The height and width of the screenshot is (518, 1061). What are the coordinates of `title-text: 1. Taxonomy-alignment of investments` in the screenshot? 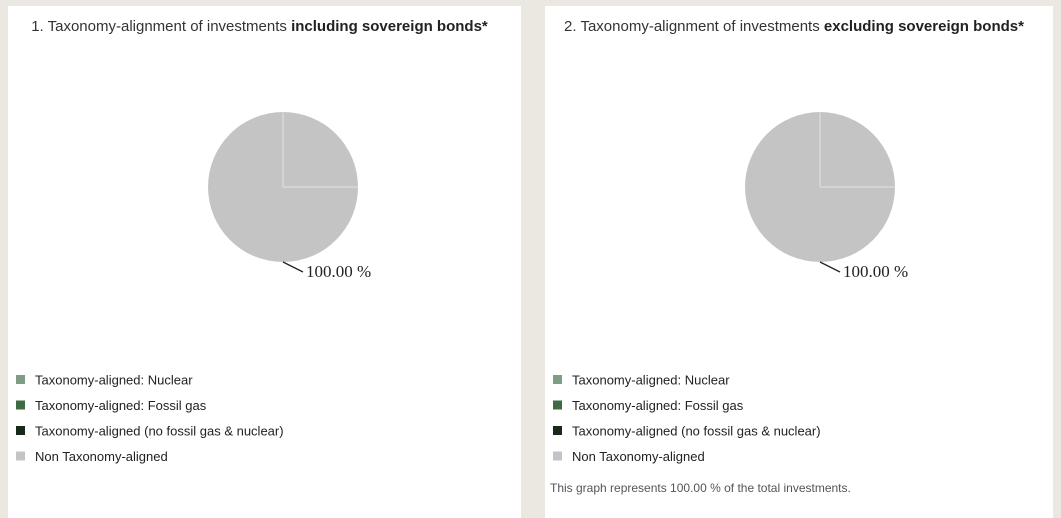 It's located at (159, 26).